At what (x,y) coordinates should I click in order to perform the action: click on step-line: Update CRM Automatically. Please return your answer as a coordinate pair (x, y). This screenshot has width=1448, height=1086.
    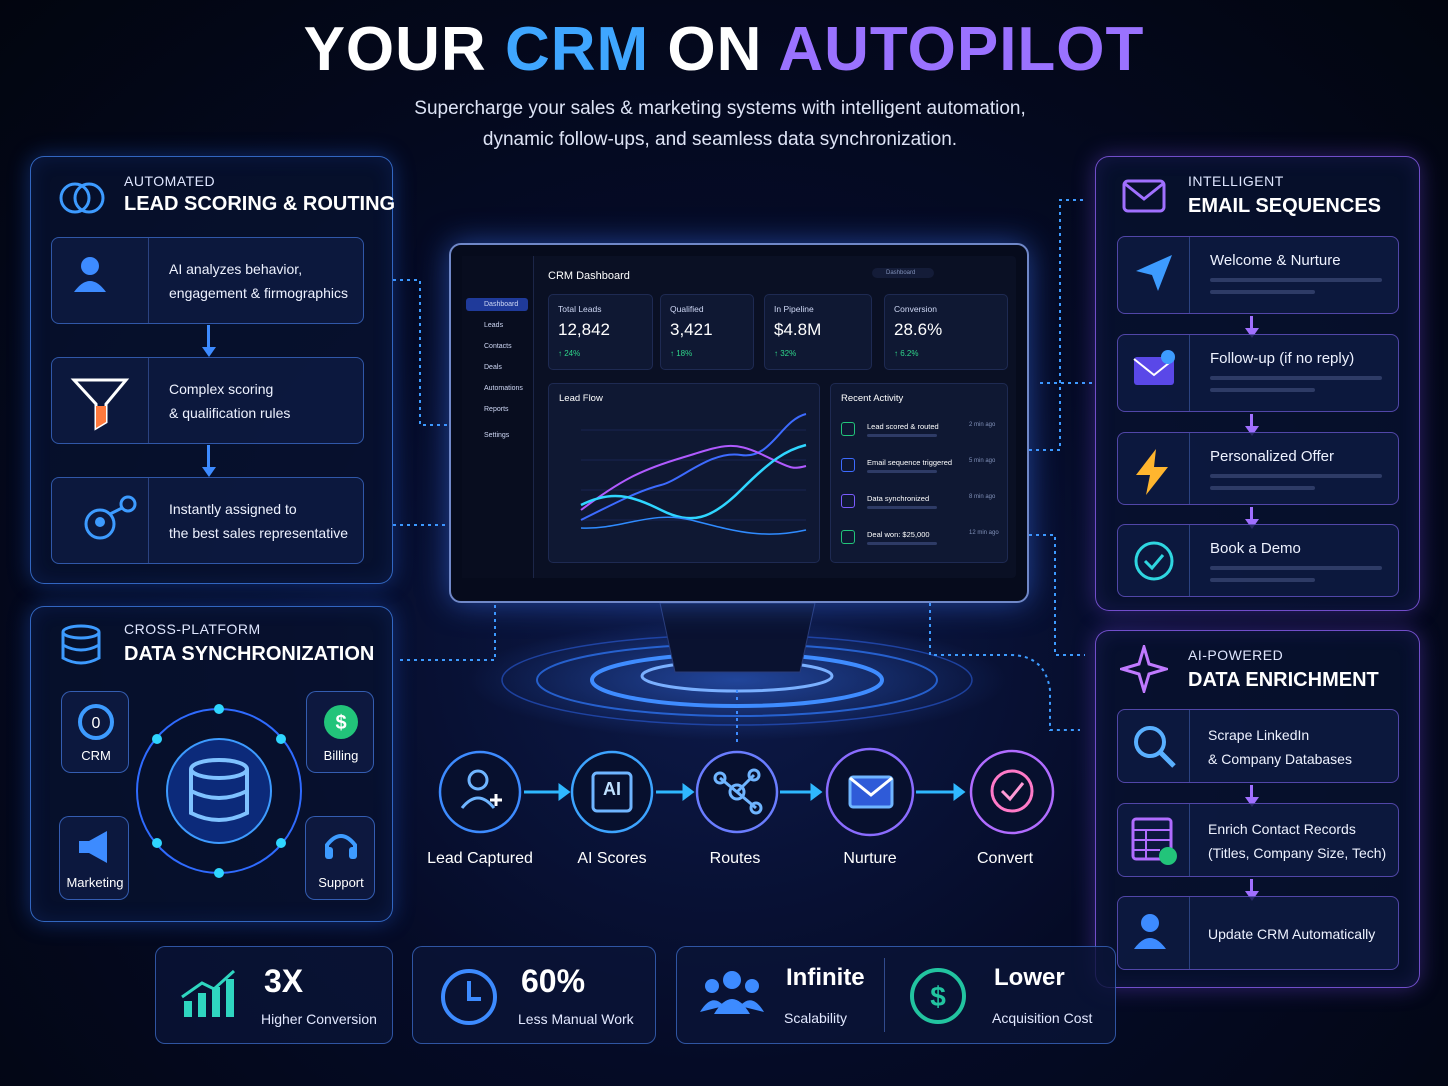
    Looking at the image, I should click on (1292, 934).